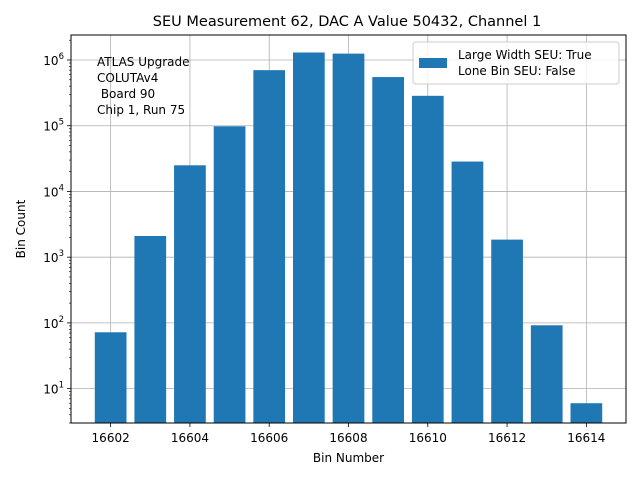 This screenshot has width=640, height=480. I want to click on legend: Large Width SEU: True Lone Bin SEU: False, so click(516, 63).